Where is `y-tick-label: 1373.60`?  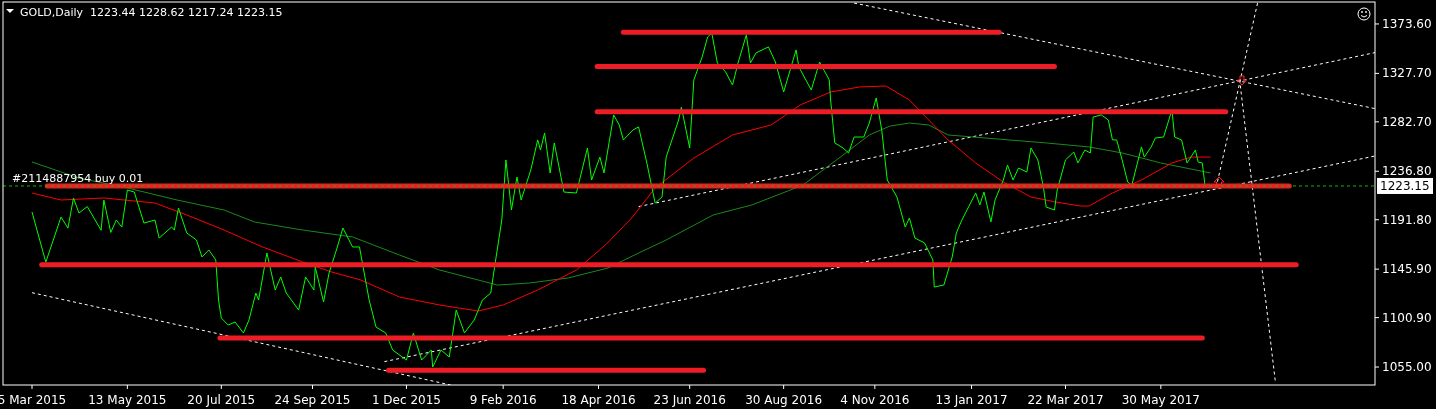 y-tick-label: 1373.60 is located at coordinates (1407, 23).